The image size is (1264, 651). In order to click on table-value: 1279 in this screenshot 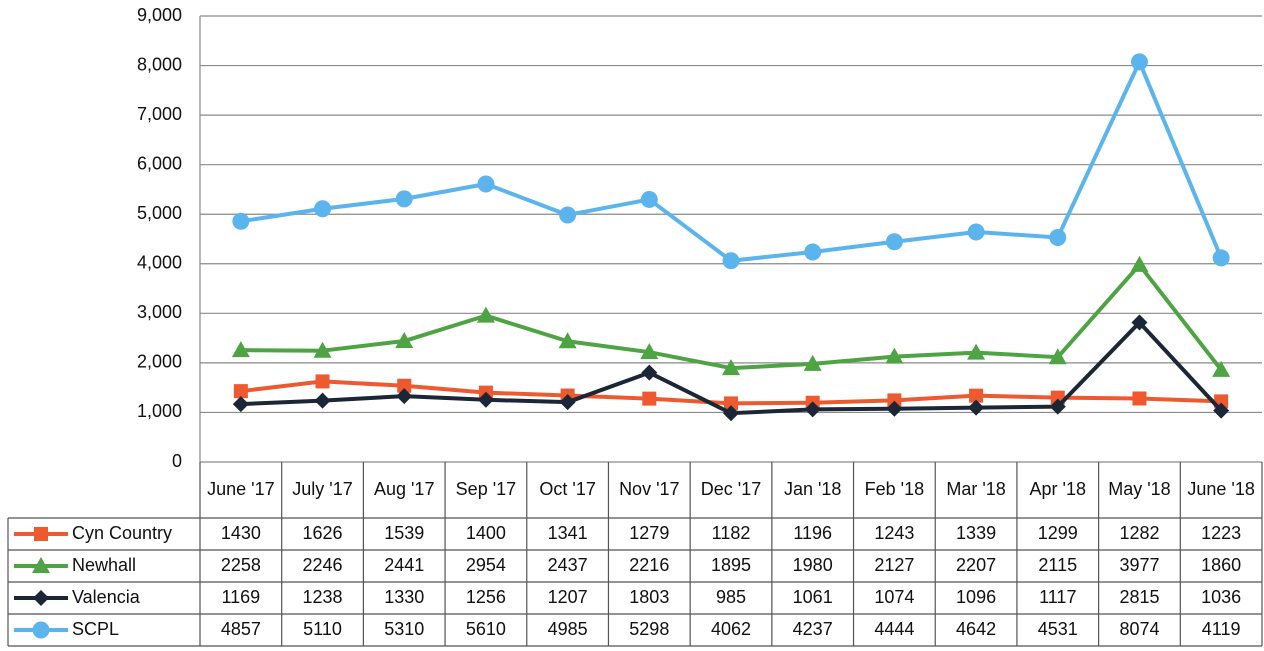, I will do `click(649, 533)`.